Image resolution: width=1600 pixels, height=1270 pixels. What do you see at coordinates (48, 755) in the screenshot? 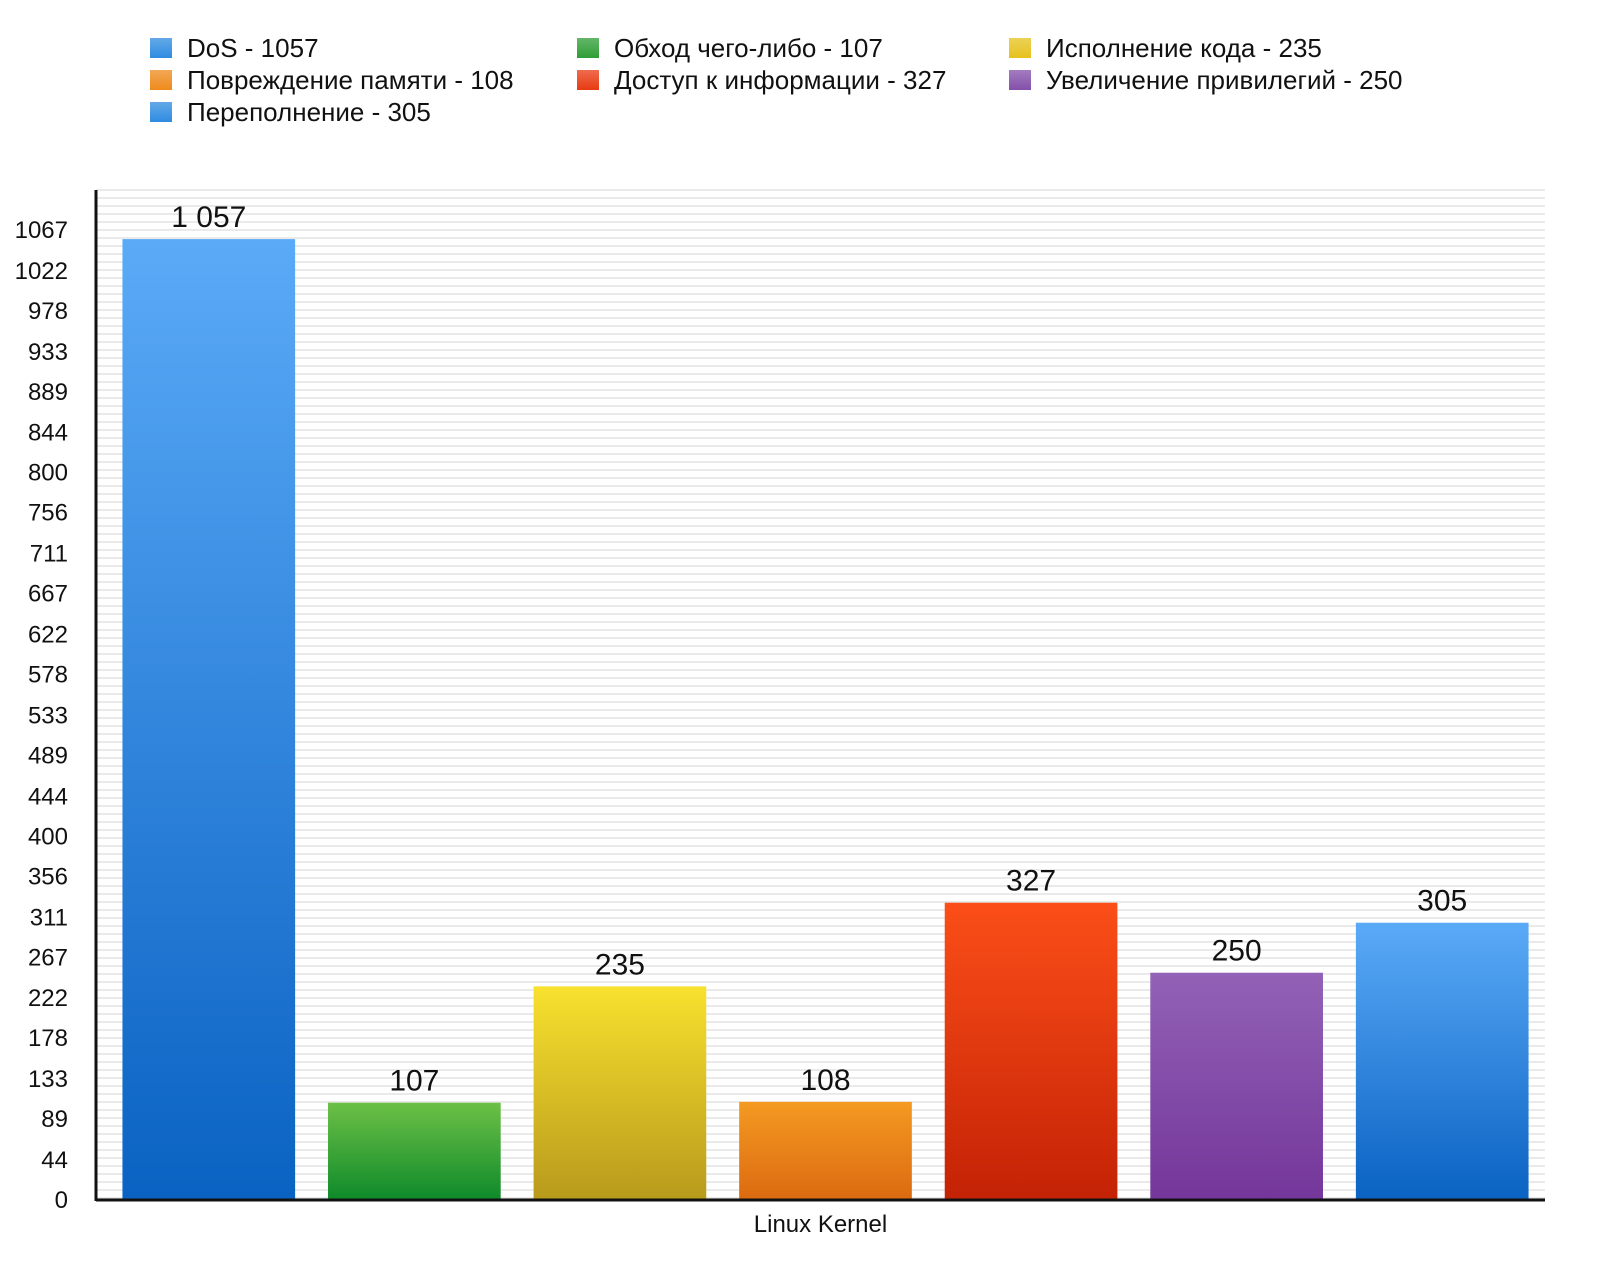
I see `y-tick-label: 489` at bounding box center [48, 755].